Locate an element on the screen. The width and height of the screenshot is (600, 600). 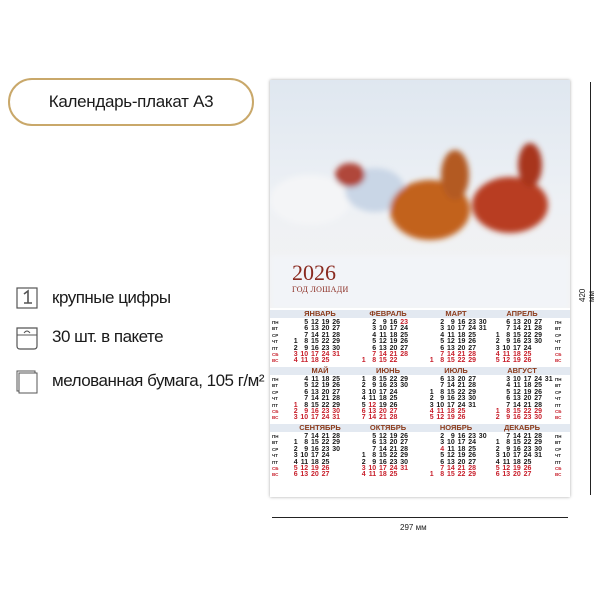
paper-sheets-icon is located at coordinates (27, 382).